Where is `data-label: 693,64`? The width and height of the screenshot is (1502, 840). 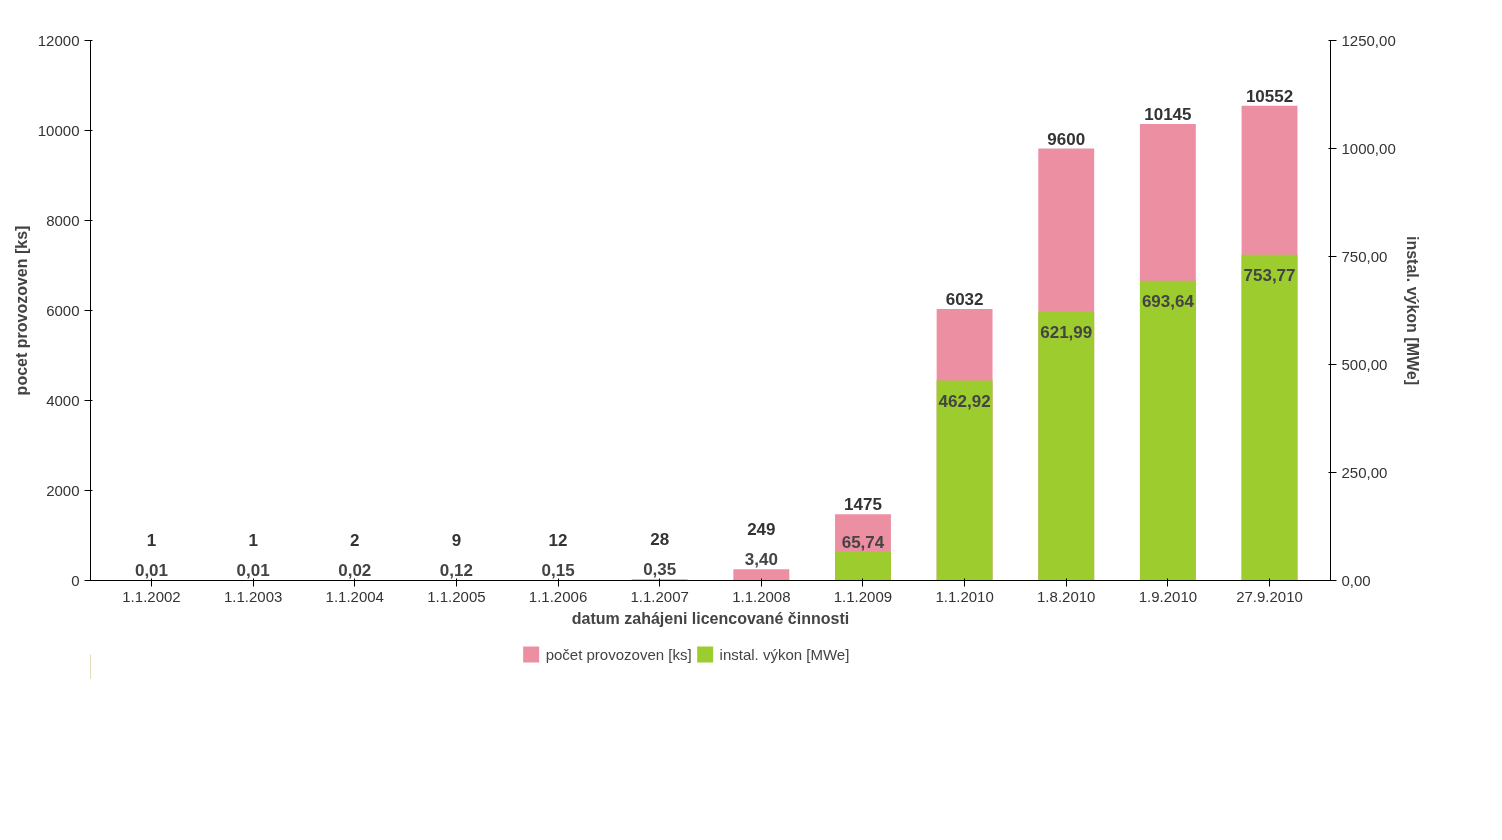
data-label: 693,64 is located at coordinates (1168, 301).